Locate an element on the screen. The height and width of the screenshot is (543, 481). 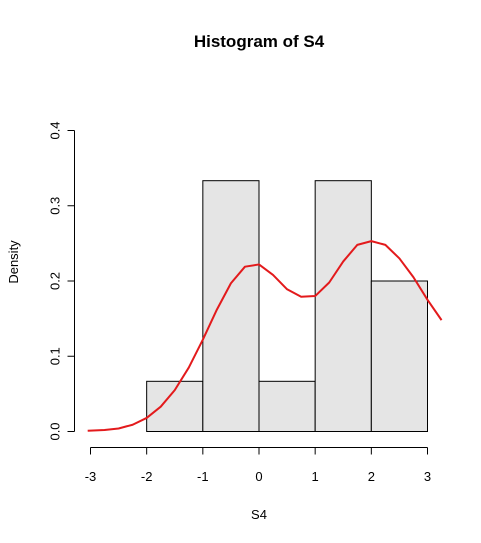
y-tick-label: 0.4 is located at coordinates (55, 130).